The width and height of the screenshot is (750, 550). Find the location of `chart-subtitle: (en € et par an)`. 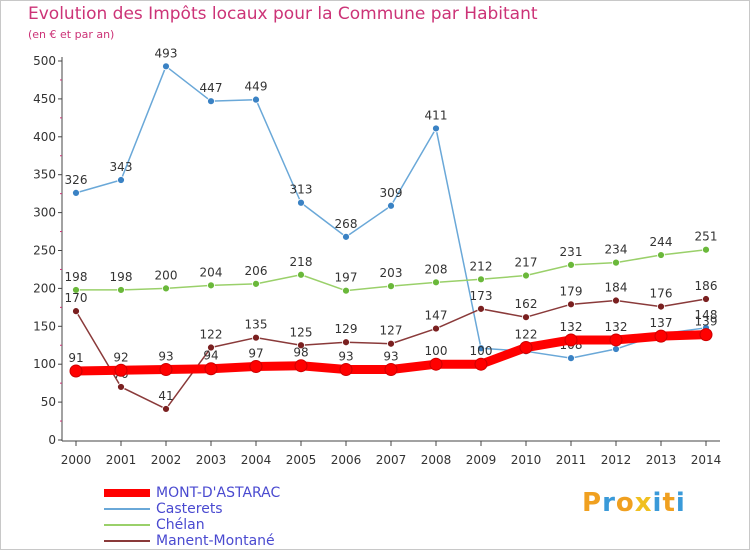

chart-subtitle: (en € et par an) is located at coordinates (71, 34).